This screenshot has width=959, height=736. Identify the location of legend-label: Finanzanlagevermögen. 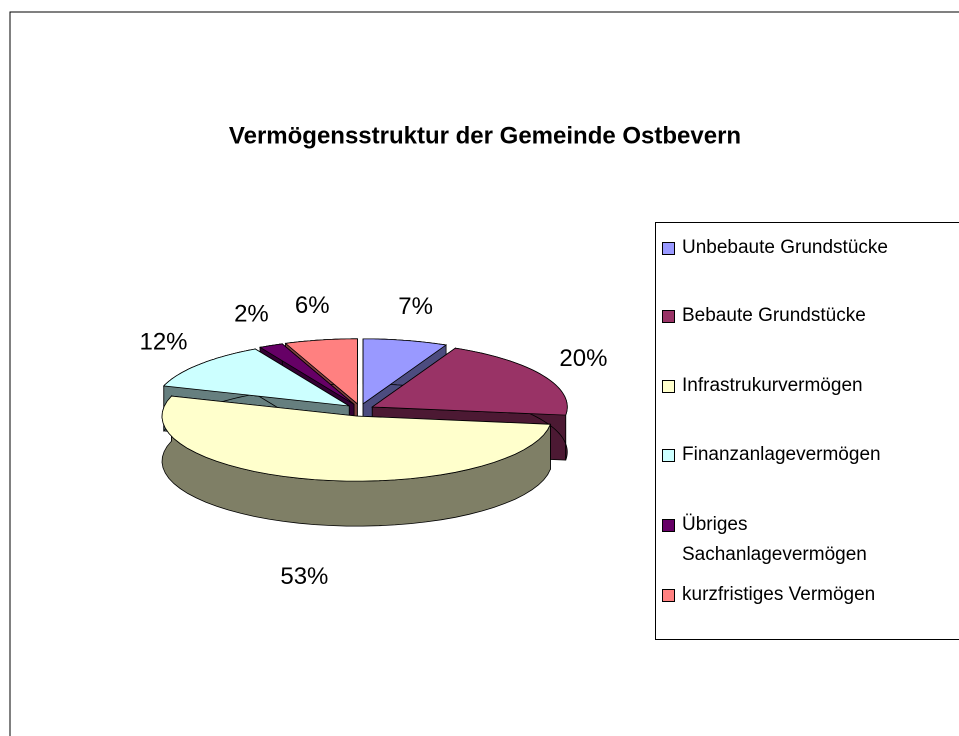
(781, 454).